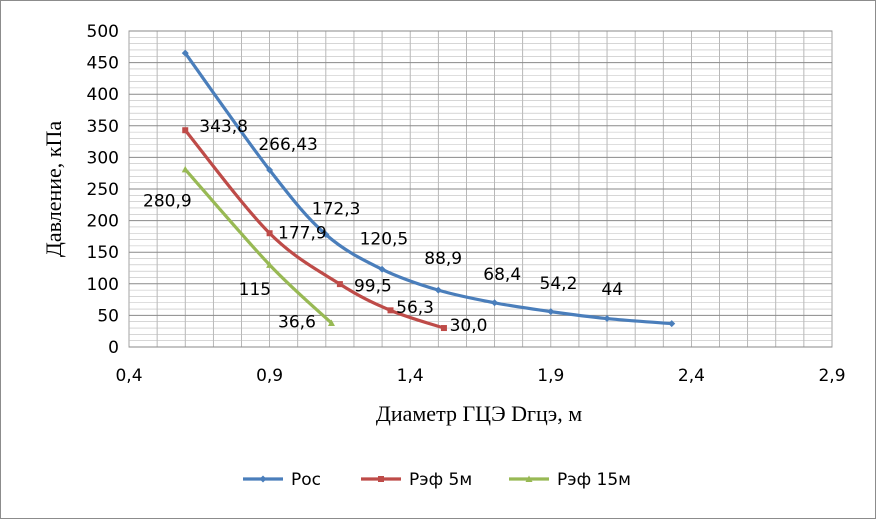 The height and width of the screenshot is (520, 876). What do you see at coordinates (103, 222) in the screenshot?
I see `y-tick-label: 200` at bounding box center [103, 222].